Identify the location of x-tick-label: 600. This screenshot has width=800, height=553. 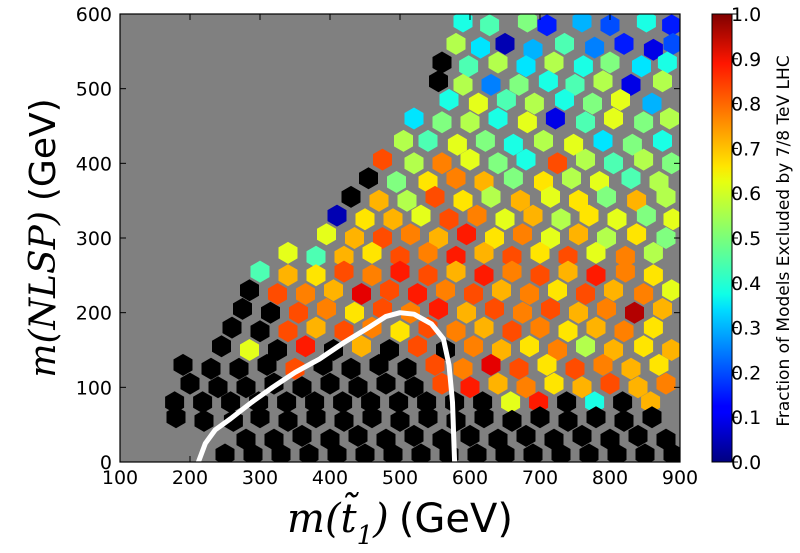
(470, 478).